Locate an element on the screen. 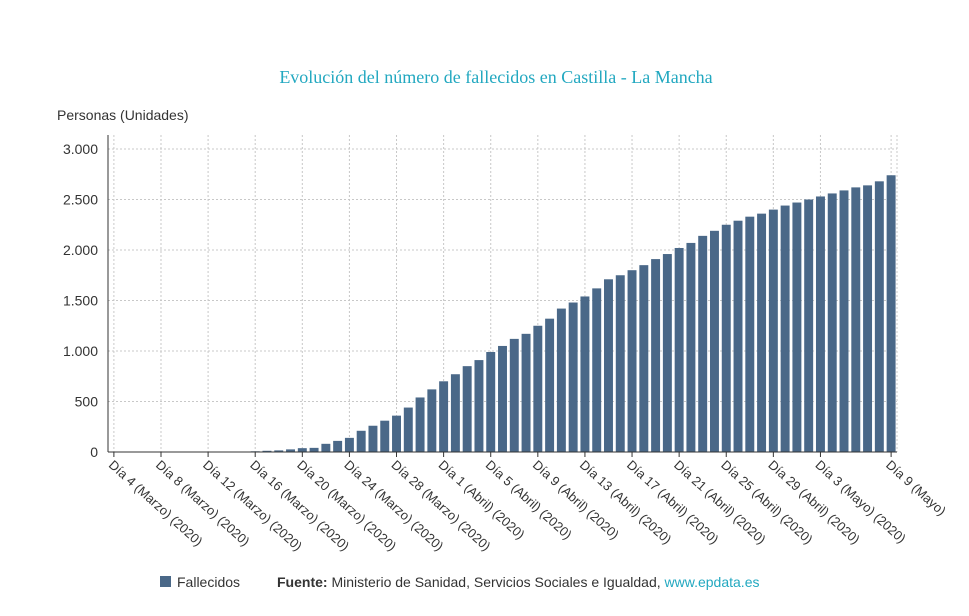  x-tick-label: Día 1 (Abril) (2020) is located at coordinates (482, 499).